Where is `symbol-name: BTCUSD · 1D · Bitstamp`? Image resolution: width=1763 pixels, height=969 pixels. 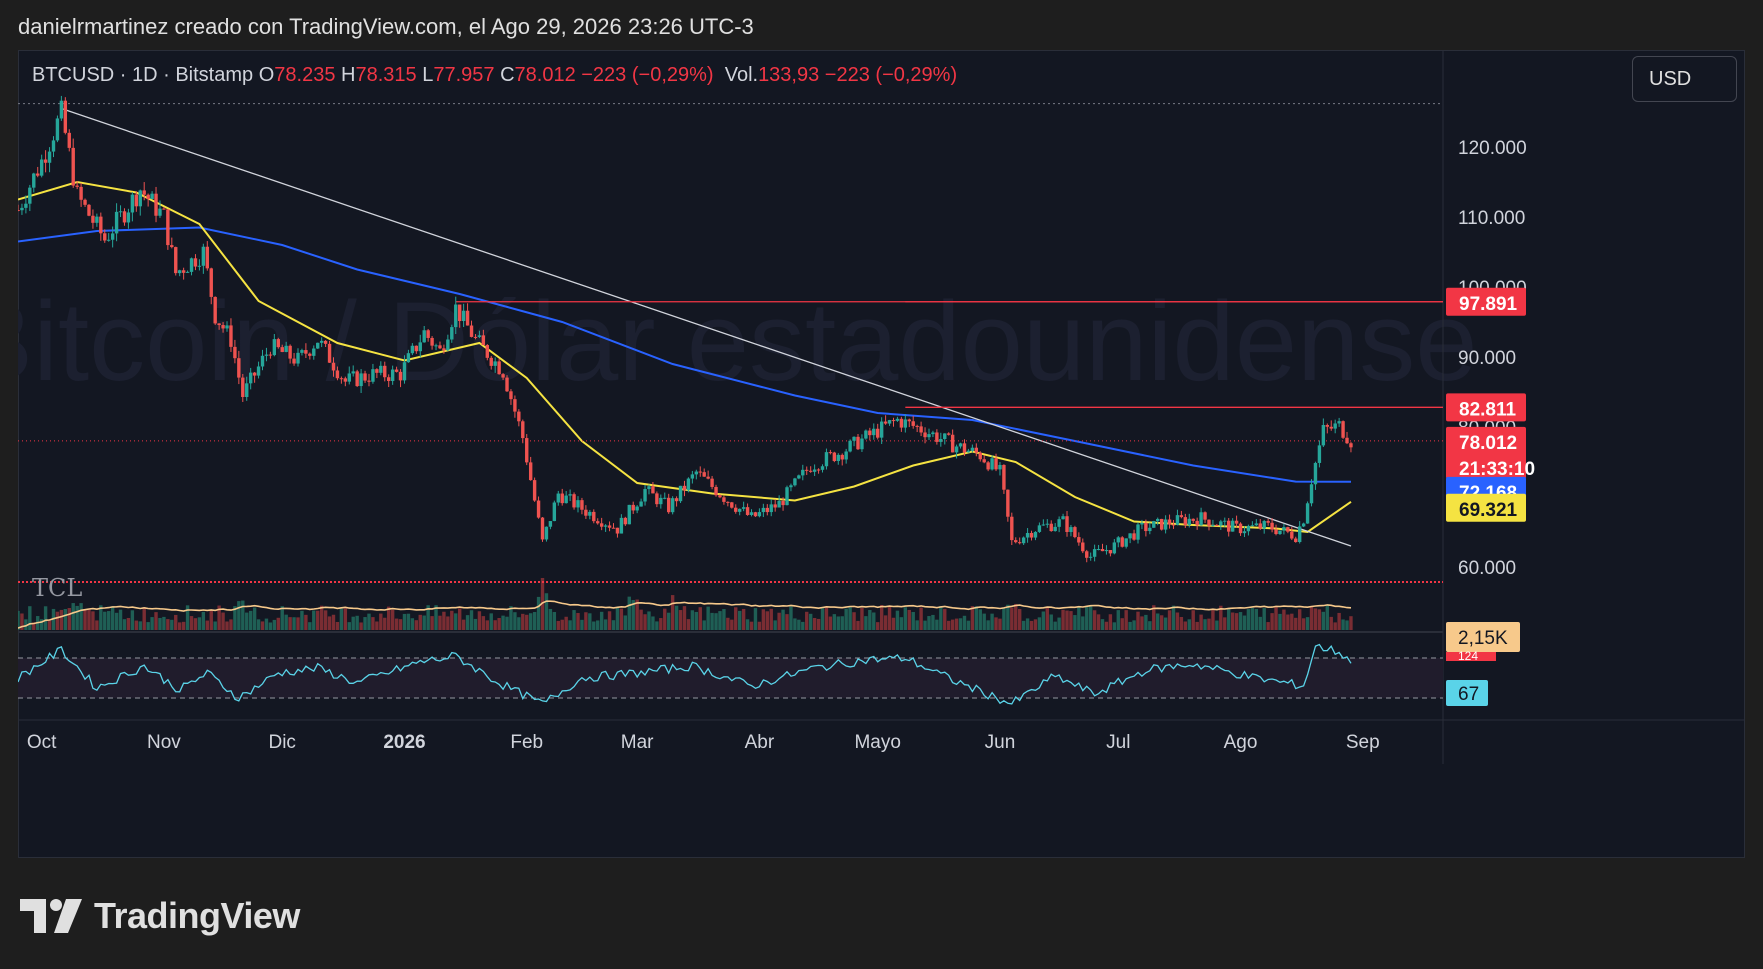
symbol-name: BTCUSD · 1D · Bitstamp is located at coordinates (143, 75).